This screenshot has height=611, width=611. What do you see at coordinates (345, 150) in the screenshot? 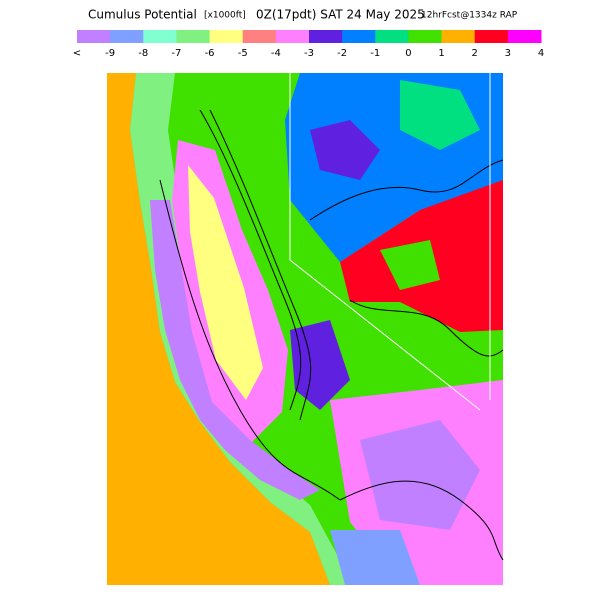
I see `purple-area` at bounding box center [345, 150].